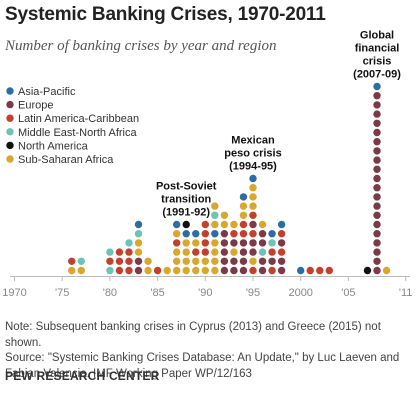 The width and height of the screenshot is (420, 401). Describe the element at coordinates (129, 243) in the screenshot. I see `crisis-dot-1982-middle-east-north-africa` at that location.